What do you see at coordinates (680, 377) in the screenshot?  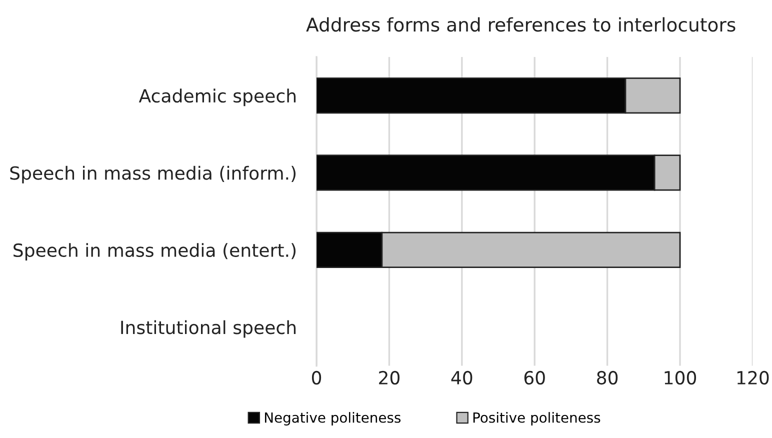 I see `x-tick-label: 100` at bounding box center [680, 377].